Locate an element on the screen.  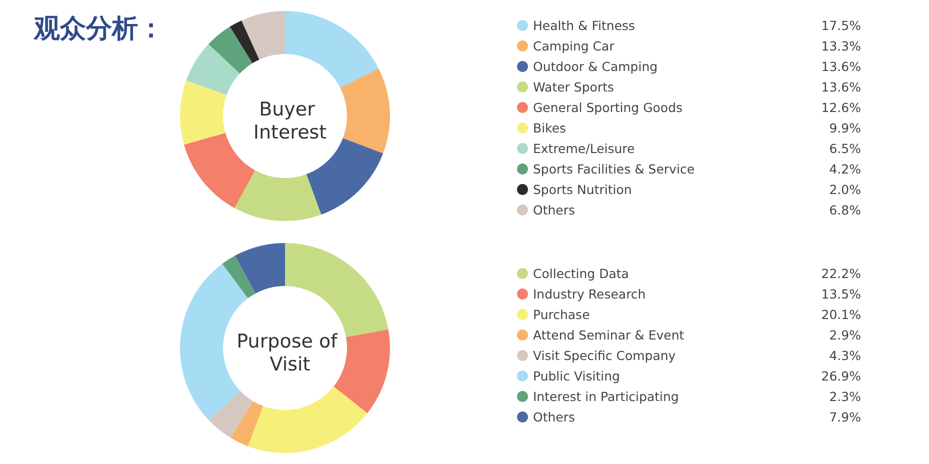
data-label: 2.3% is located at coordinates (845, 396).